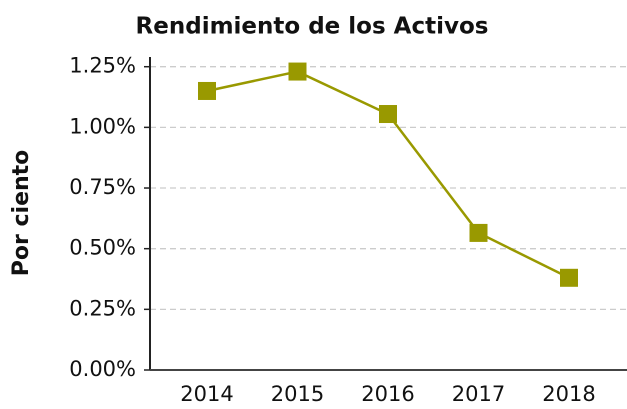 The height and width of the screenshot is (409, 627). What do you see at coordinates (312, 27) in the screenshot?
I see `chart-title: Rendimiento de los Activos` at bounding box center [312, 27].